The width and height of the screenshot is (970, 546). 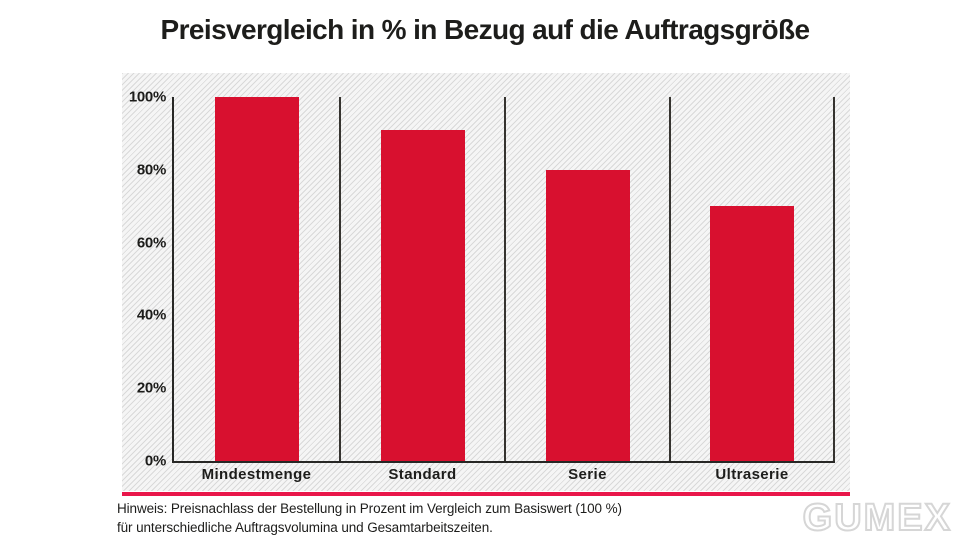 What do you see at coordinates (422, 295) in the screenshot?
I see `bar-standard` at bounding box center [422, 295].